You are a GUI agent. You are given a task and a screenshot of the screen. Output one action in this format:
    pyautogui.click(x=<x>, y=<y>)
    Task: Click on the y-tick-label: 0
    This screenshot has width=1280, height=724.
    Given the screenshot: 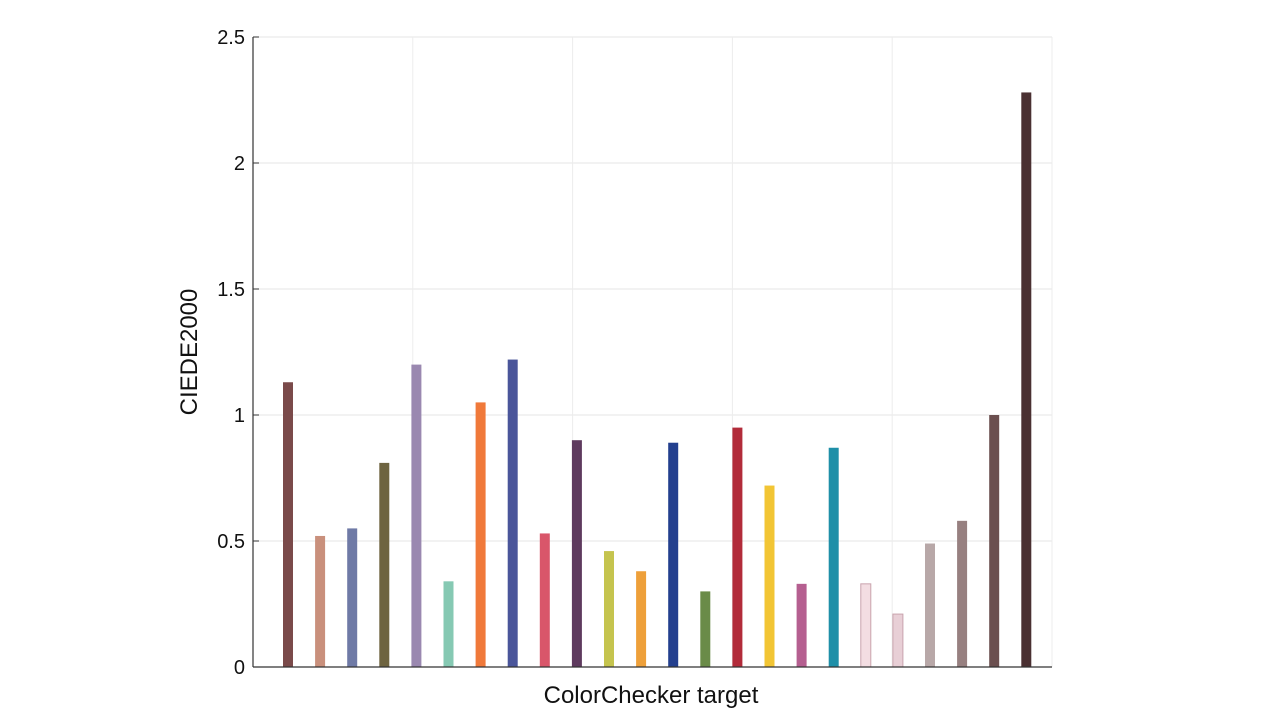 What is the action you would take?
    pyautogui.click(x=239, y=668)
    